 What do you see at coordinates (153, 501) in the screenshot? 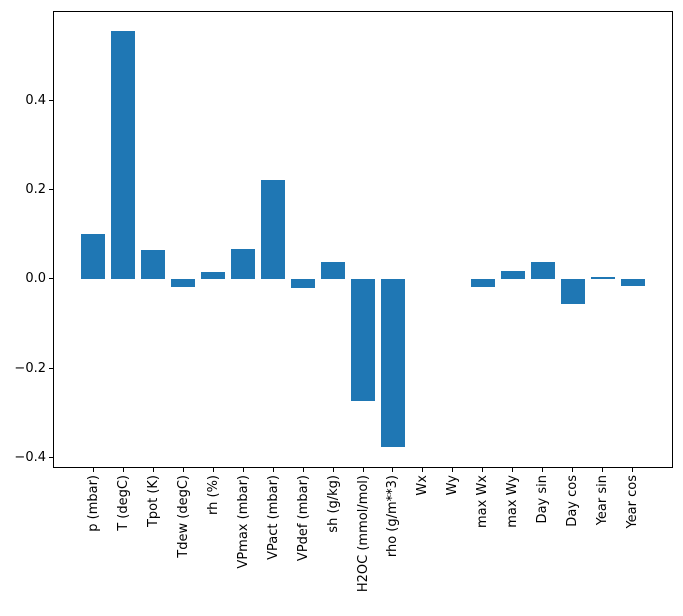
I see `x-tick-label: Tpot (K)` at bounding box center [153, 501].